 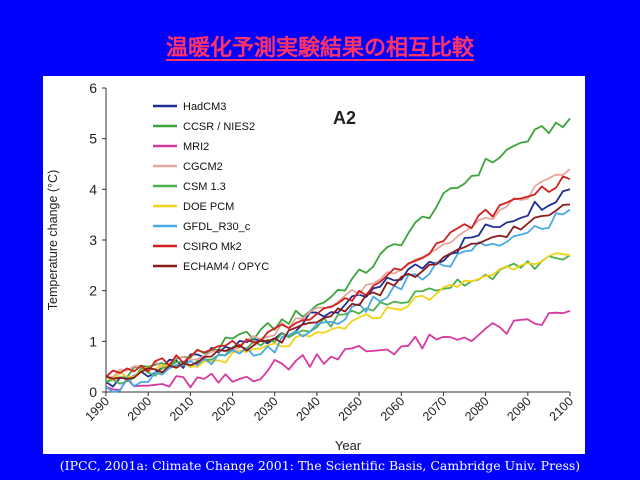 What do you see at coordinates (351, 409) in the screenshot?
I see `x-tick-label: 2050` at bounding box center [351, 409].